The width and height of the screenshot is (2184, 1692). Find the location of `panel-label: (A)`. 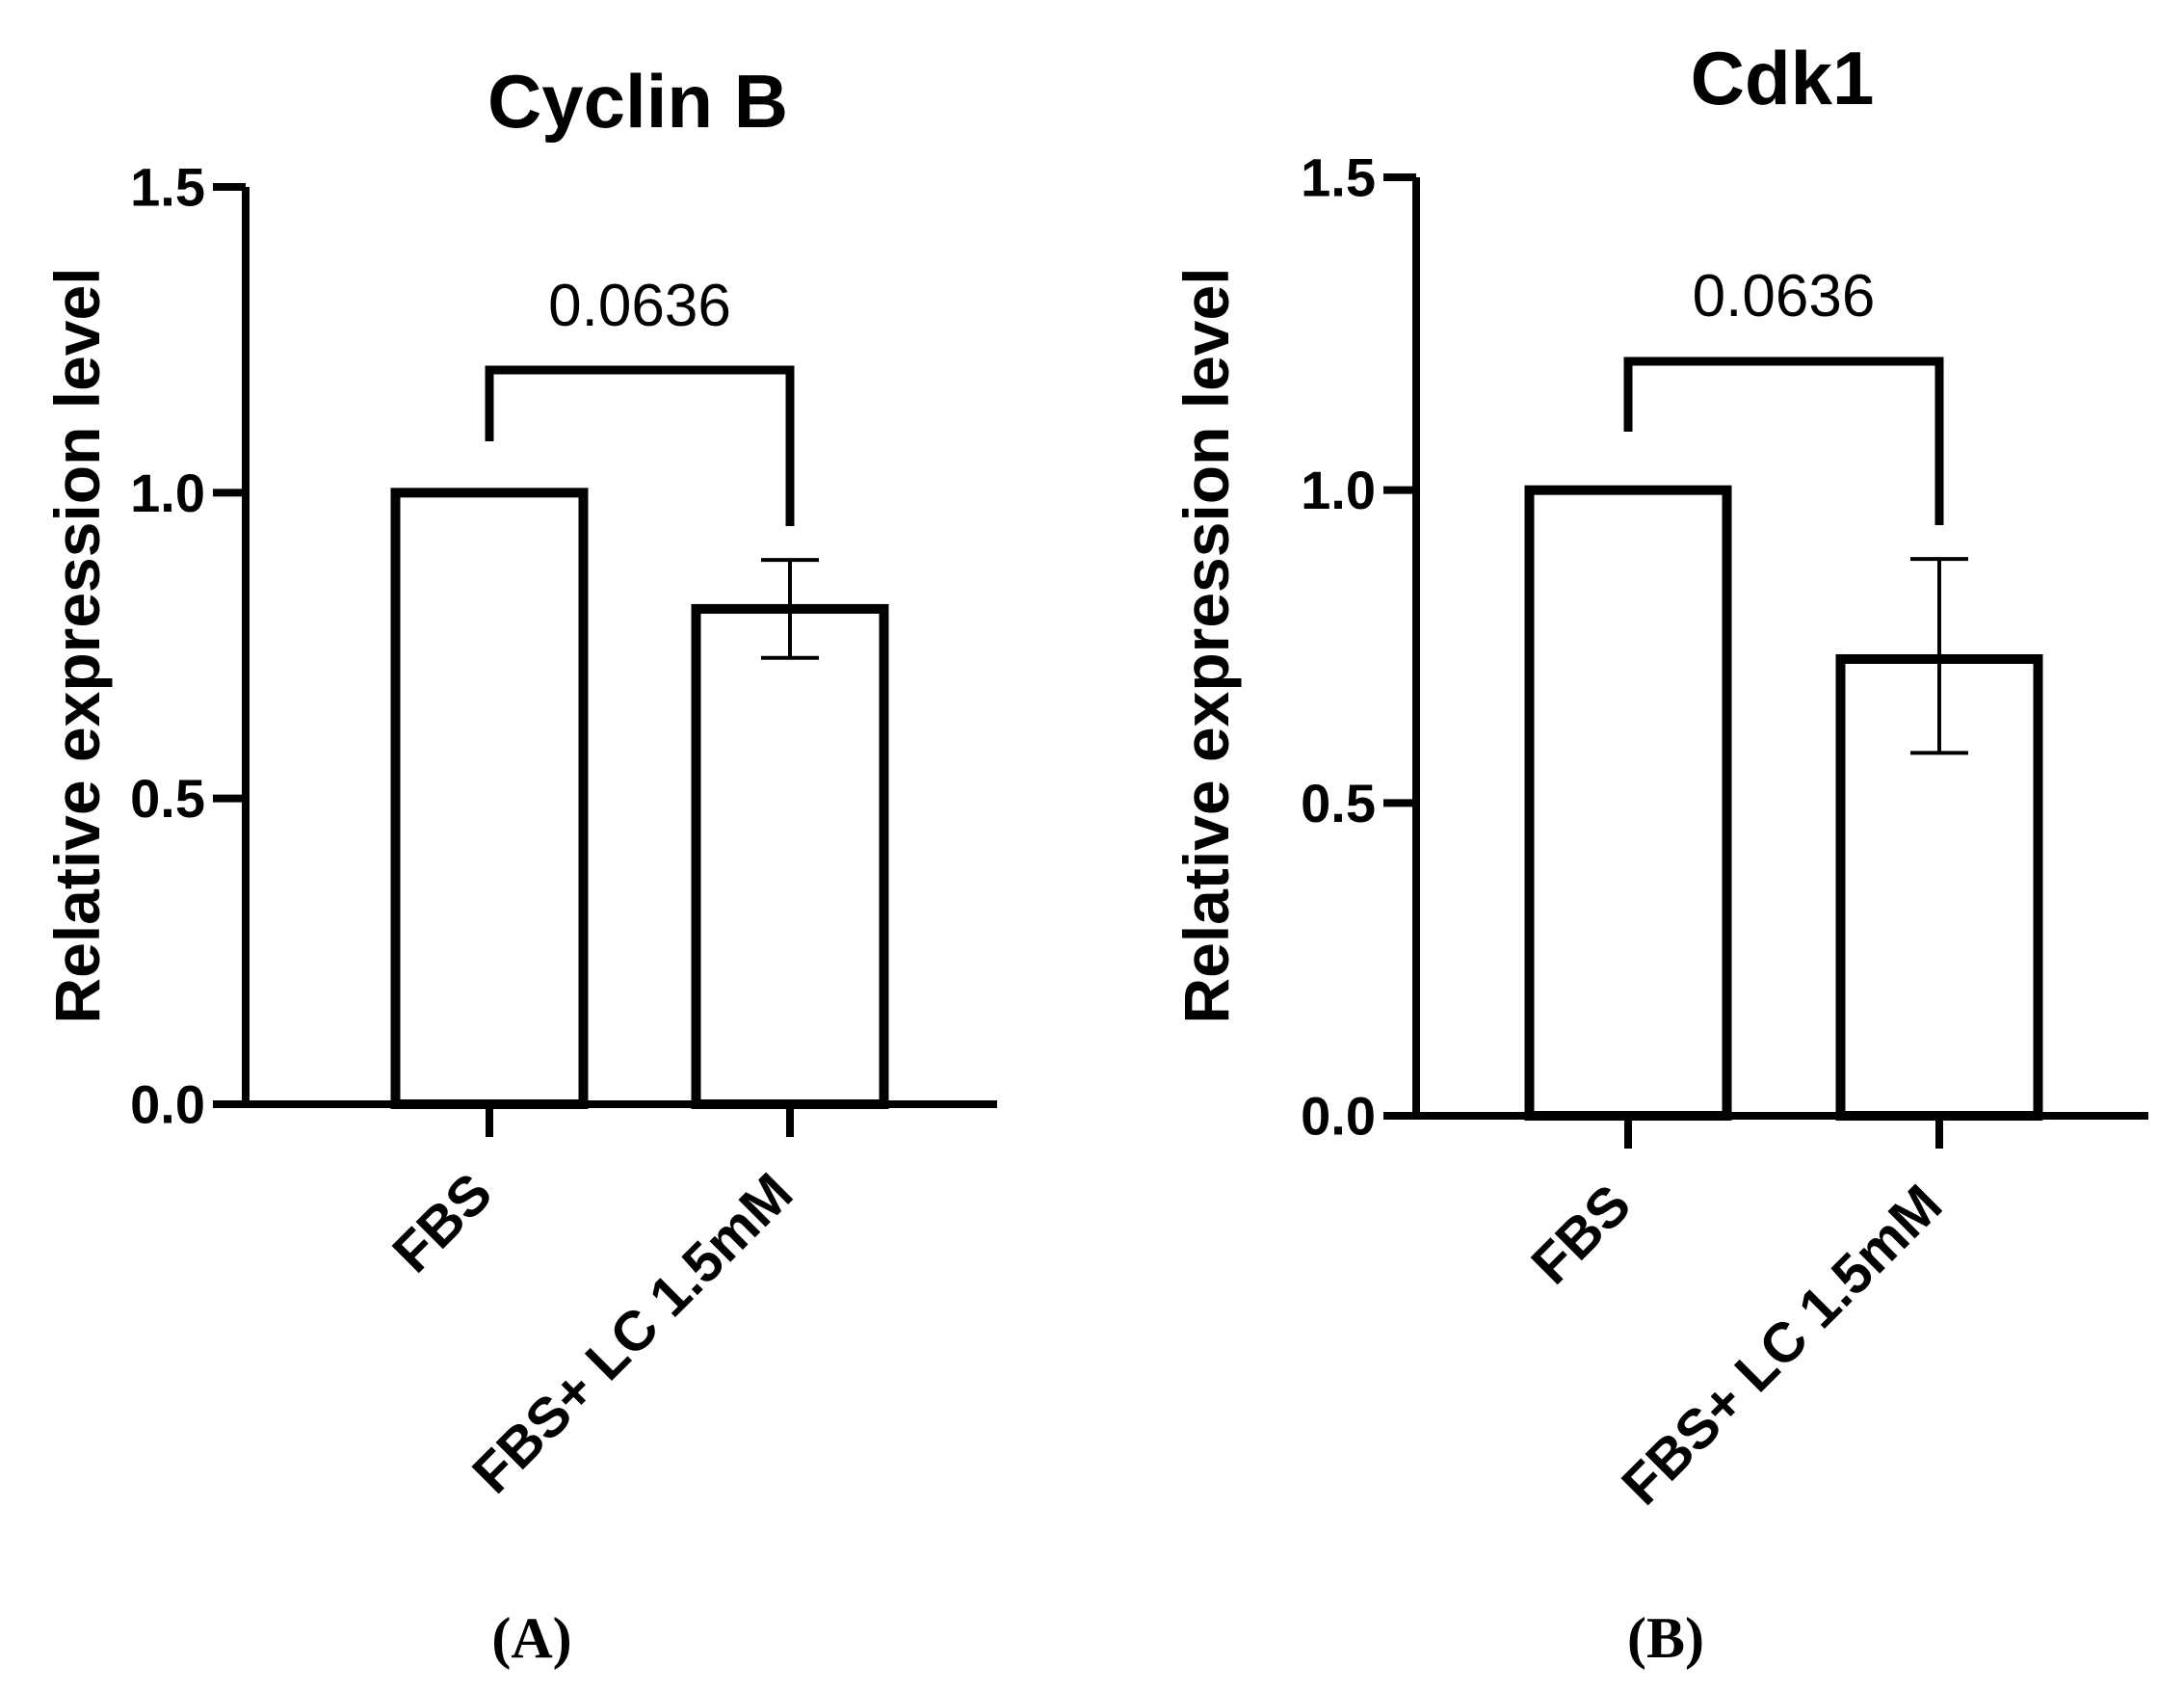

panel-label: (A) is located at coordinates (531, 1638).